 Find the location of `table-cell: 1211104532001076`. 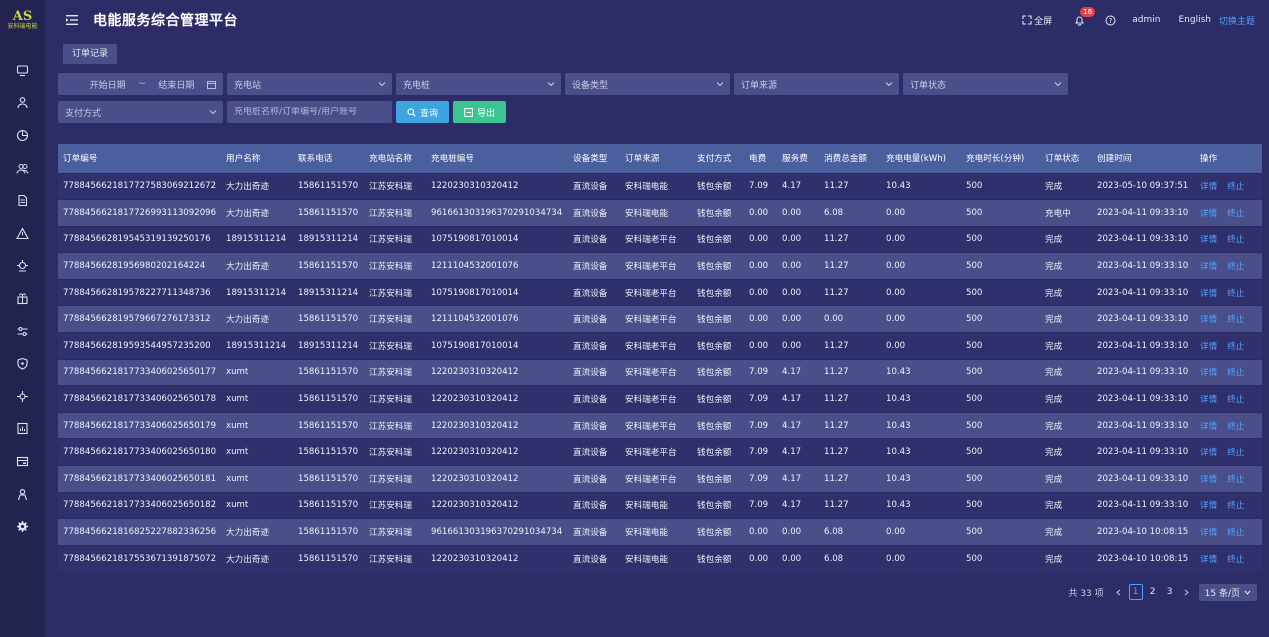

table-cell: 1211104532001076 is located at coordinates (497, 266).